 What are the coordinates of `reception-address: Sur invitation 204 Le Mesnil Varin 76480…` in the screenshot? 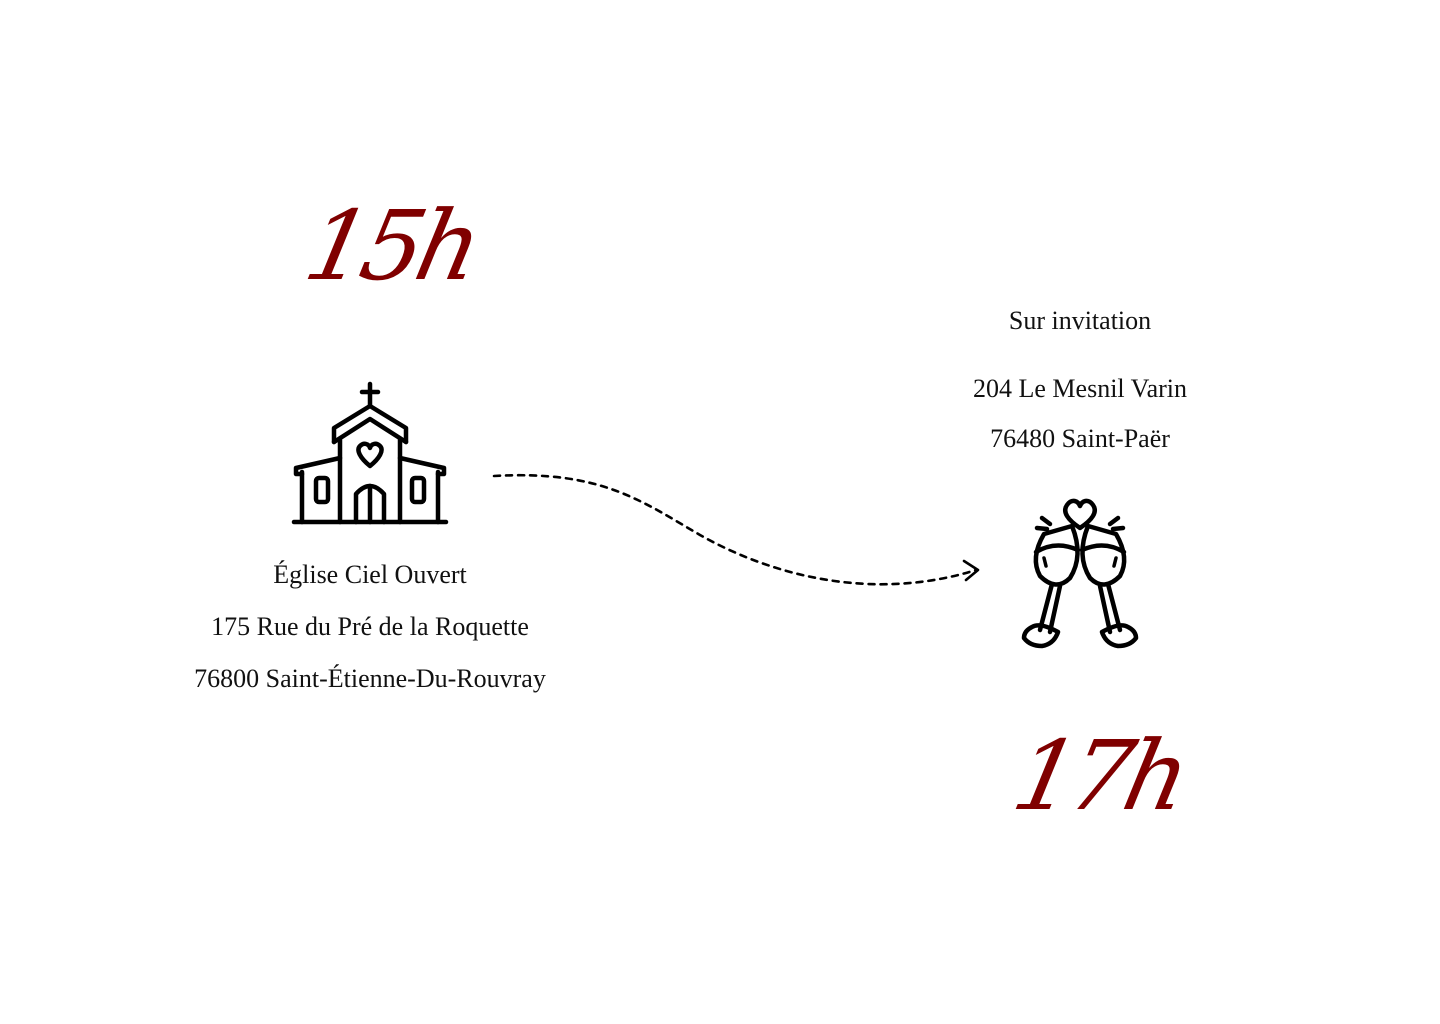 It's located at (1080, 380).